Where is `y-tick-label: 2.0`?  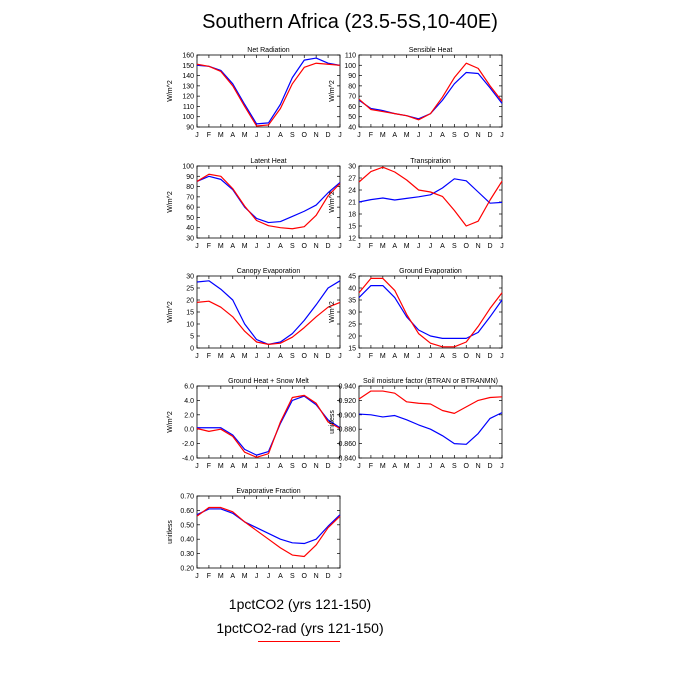
y-tick-label: 2.0 is located at coordinates (189, 415).